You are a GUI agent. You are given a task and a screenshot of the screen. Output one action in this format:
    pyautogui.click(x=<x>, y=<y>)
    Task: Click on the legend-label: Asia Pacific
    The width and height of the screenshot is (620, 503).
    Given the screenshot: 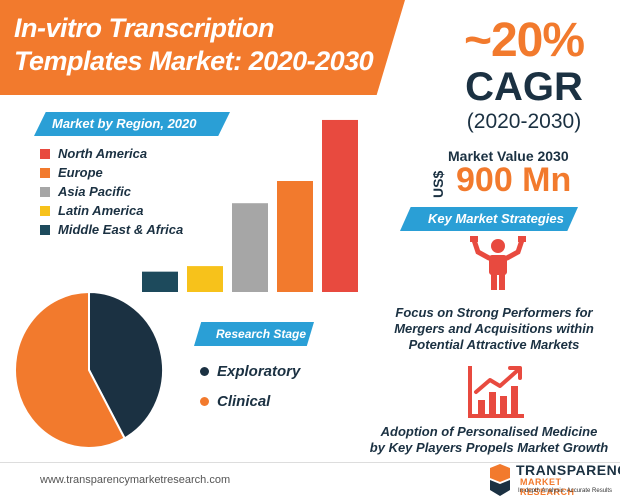 What is the action you would take?
    pyautogui.click(x=94, y=191)
    